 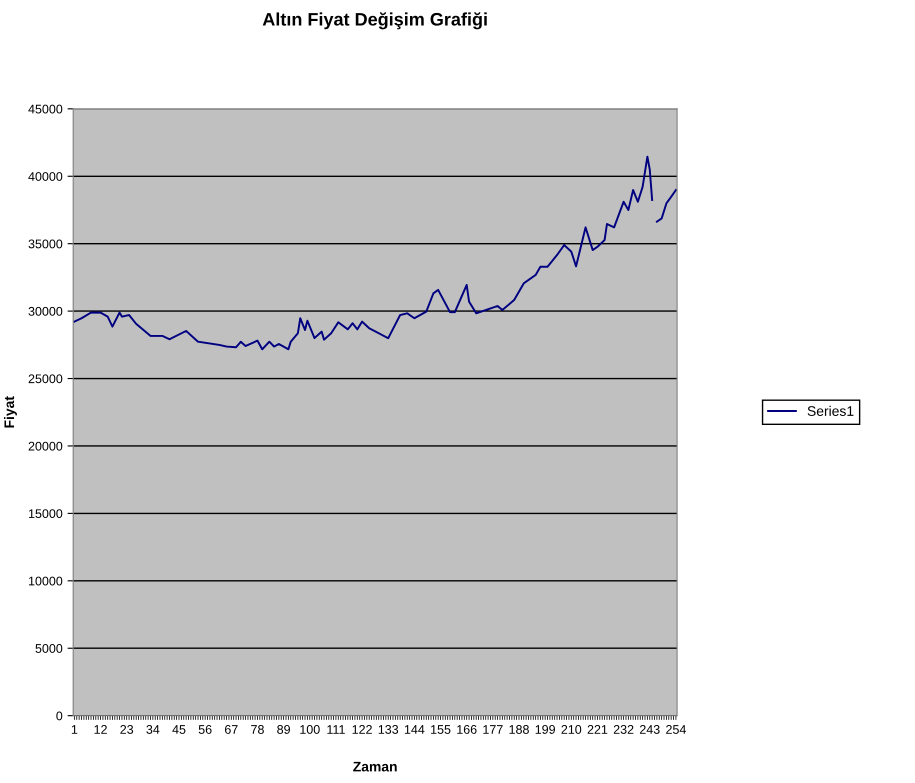 What do you see at coordinates (493, 729) in the screenshot?
I see `x-tick-label: 177` at bounding box center [493, 729].